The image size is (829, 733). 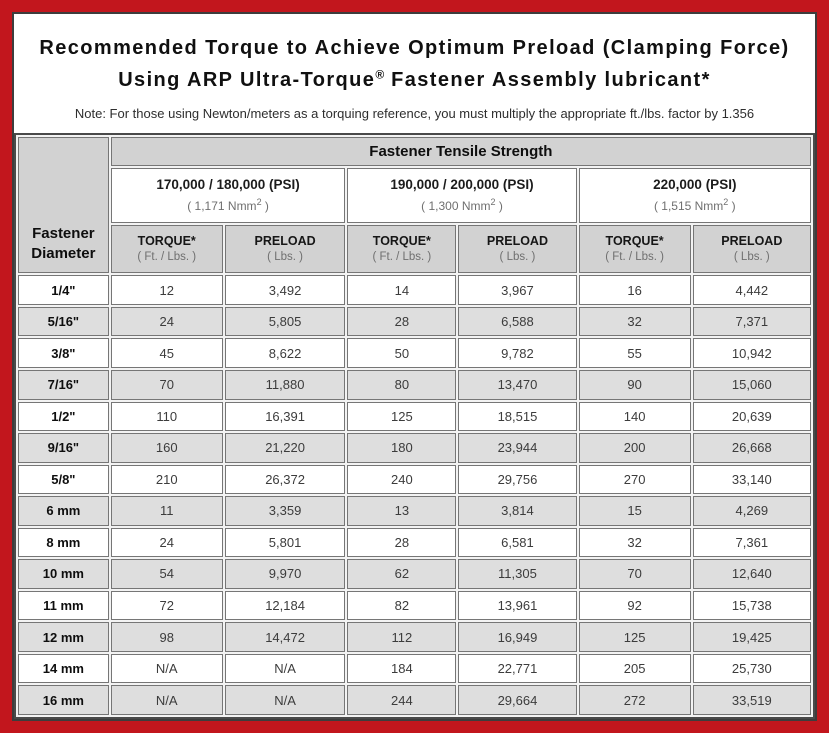 I want to click on table-row: 1/2" 110 16,391 125 18,515 140 20,639, so click(x=414, y=416).